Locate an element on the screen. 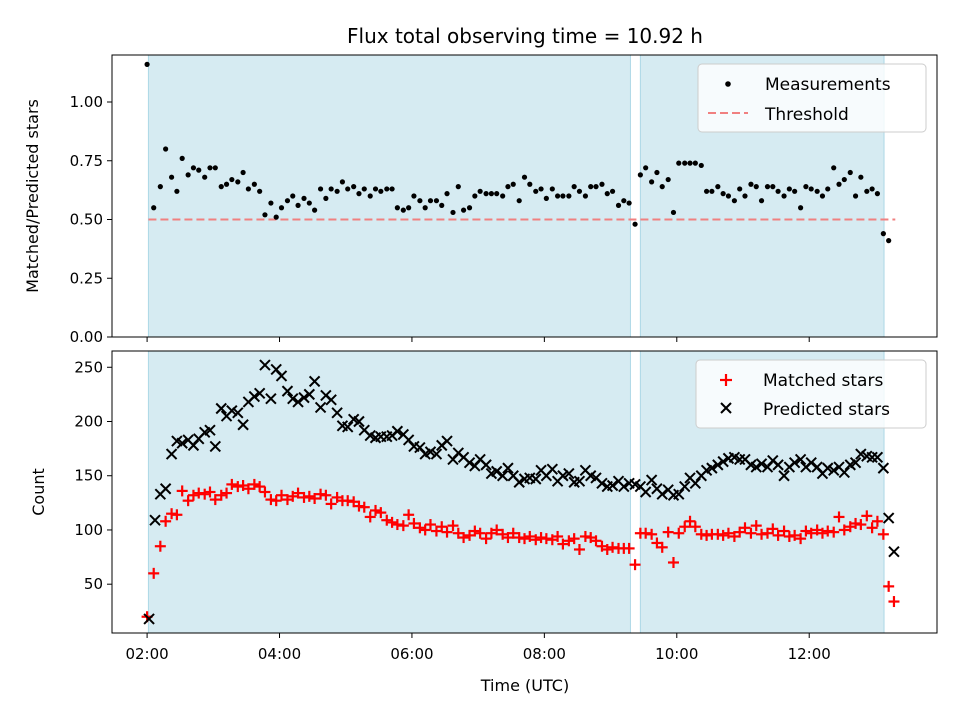  top-y-axis-label: Matched/Predicted stars is located at coordinates (32, 196).